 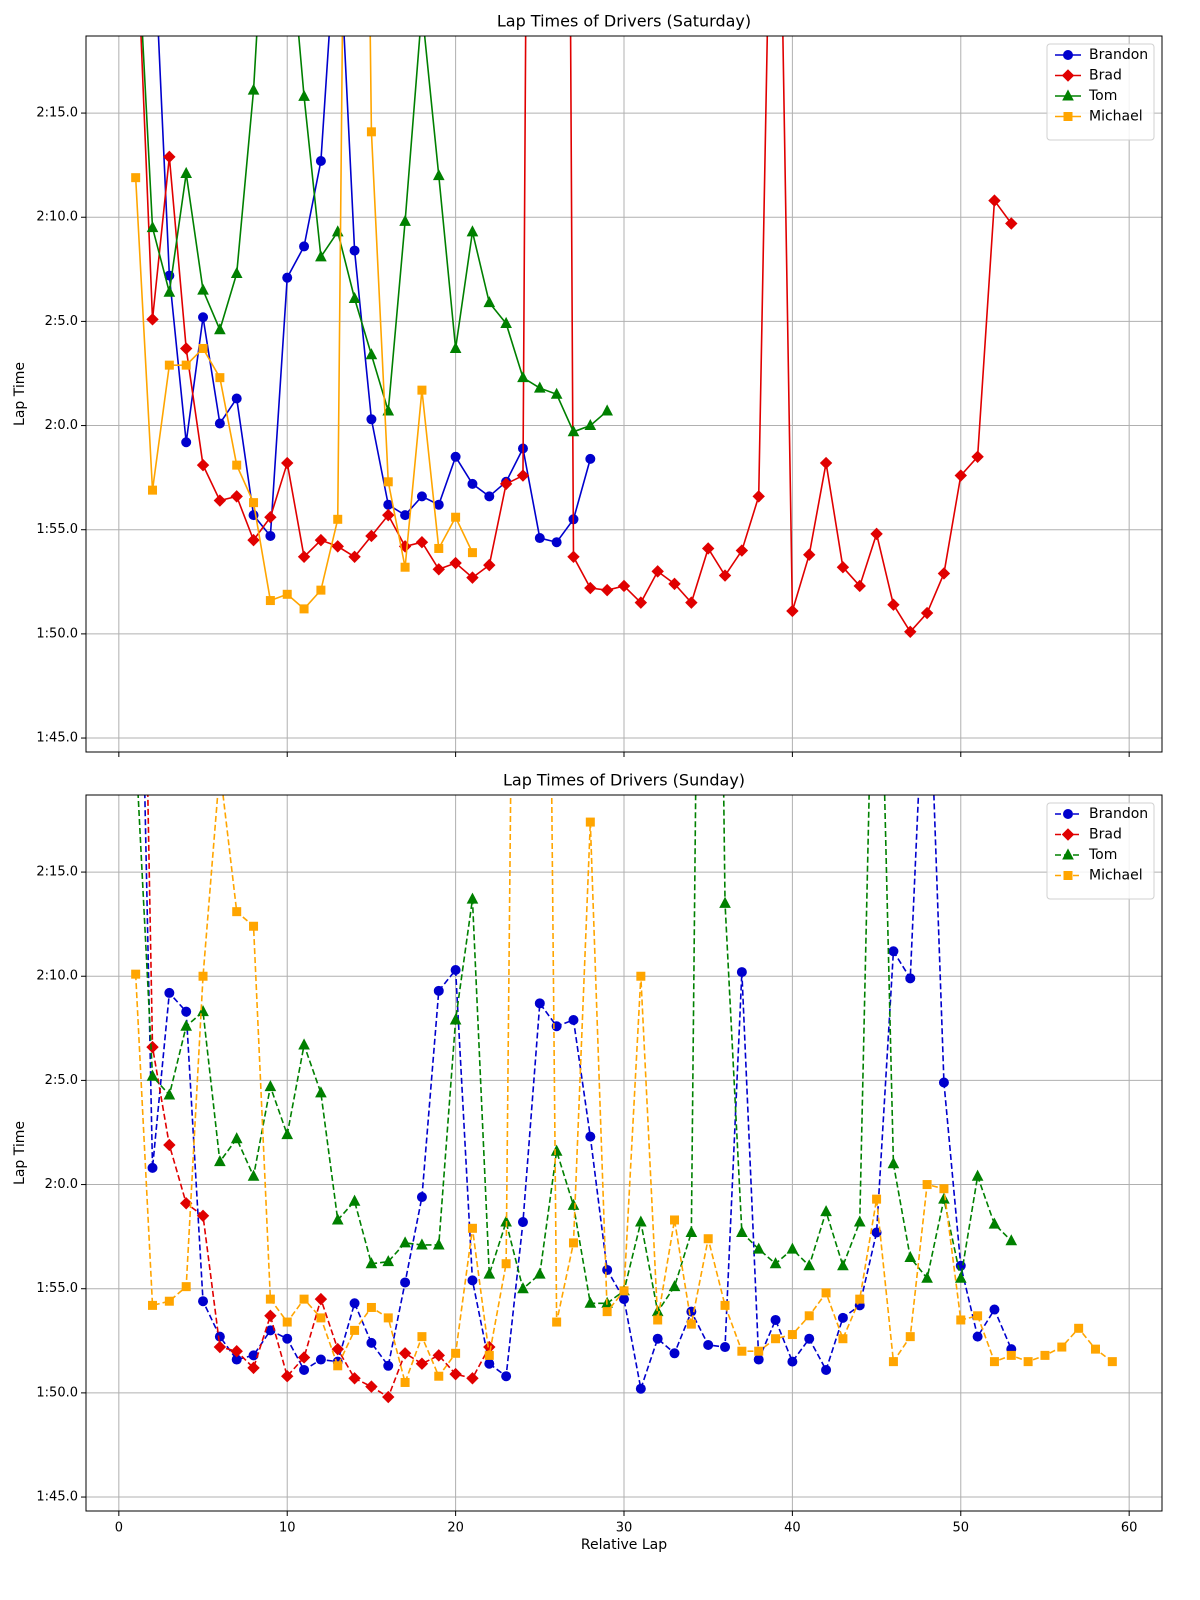 What do you see at coordinates (57, 976) in the screenshot?
I see `y-tick-label: 2:10.0` at bounding box center [57, 976].